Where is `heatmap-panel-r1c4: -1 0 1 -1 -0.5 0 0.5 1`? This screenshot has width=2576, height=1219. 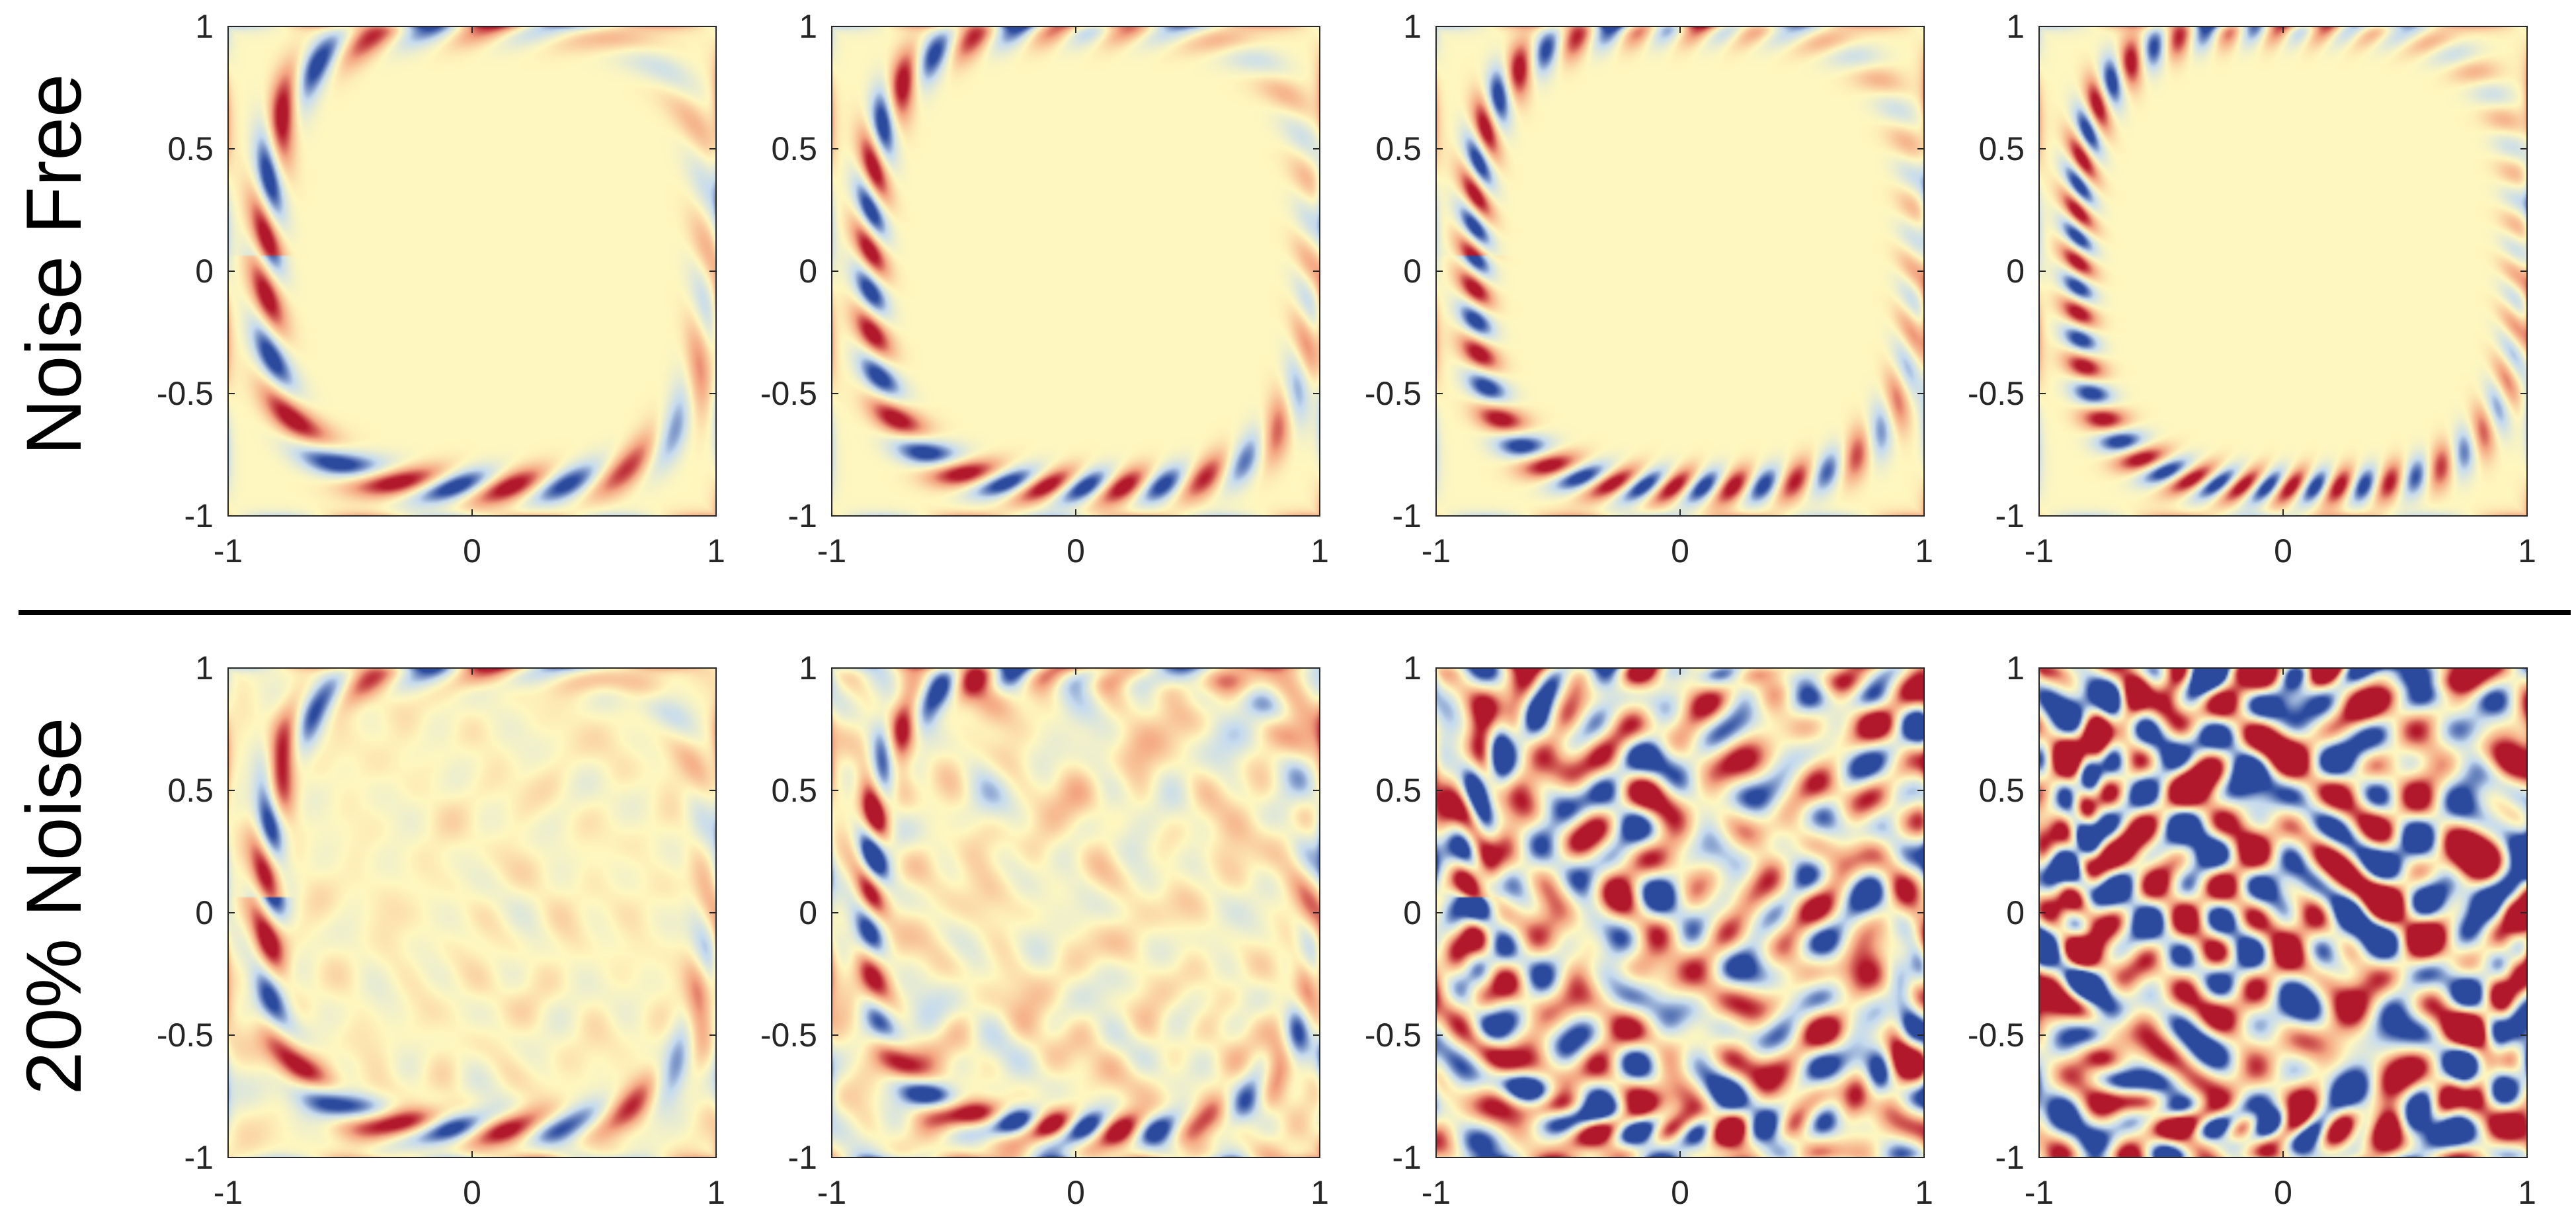
heatmap-panel-r1c4: -1 0 1 -1 -0.5 0 0.5 1 is located at coordinates (2252, 288).